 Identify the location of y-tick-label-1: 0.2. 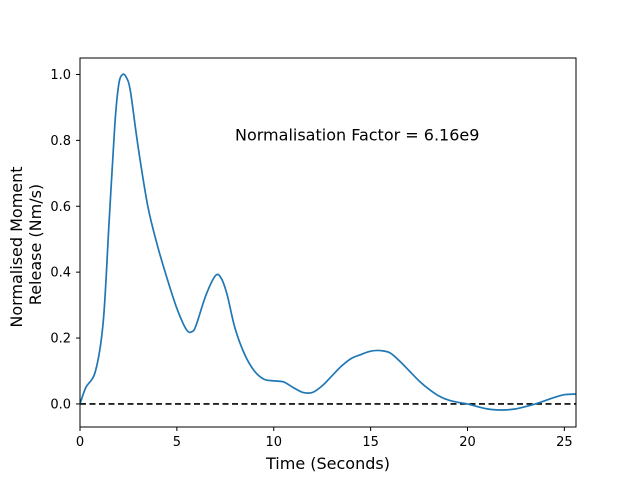
(60, 339).